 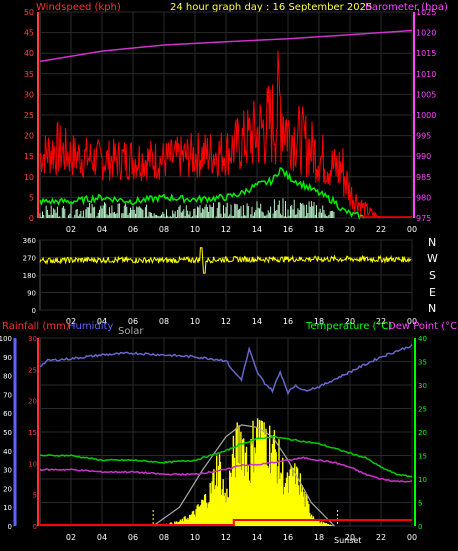 I want to click on humidity-tick-90: 90, so click(x=7, y=358).